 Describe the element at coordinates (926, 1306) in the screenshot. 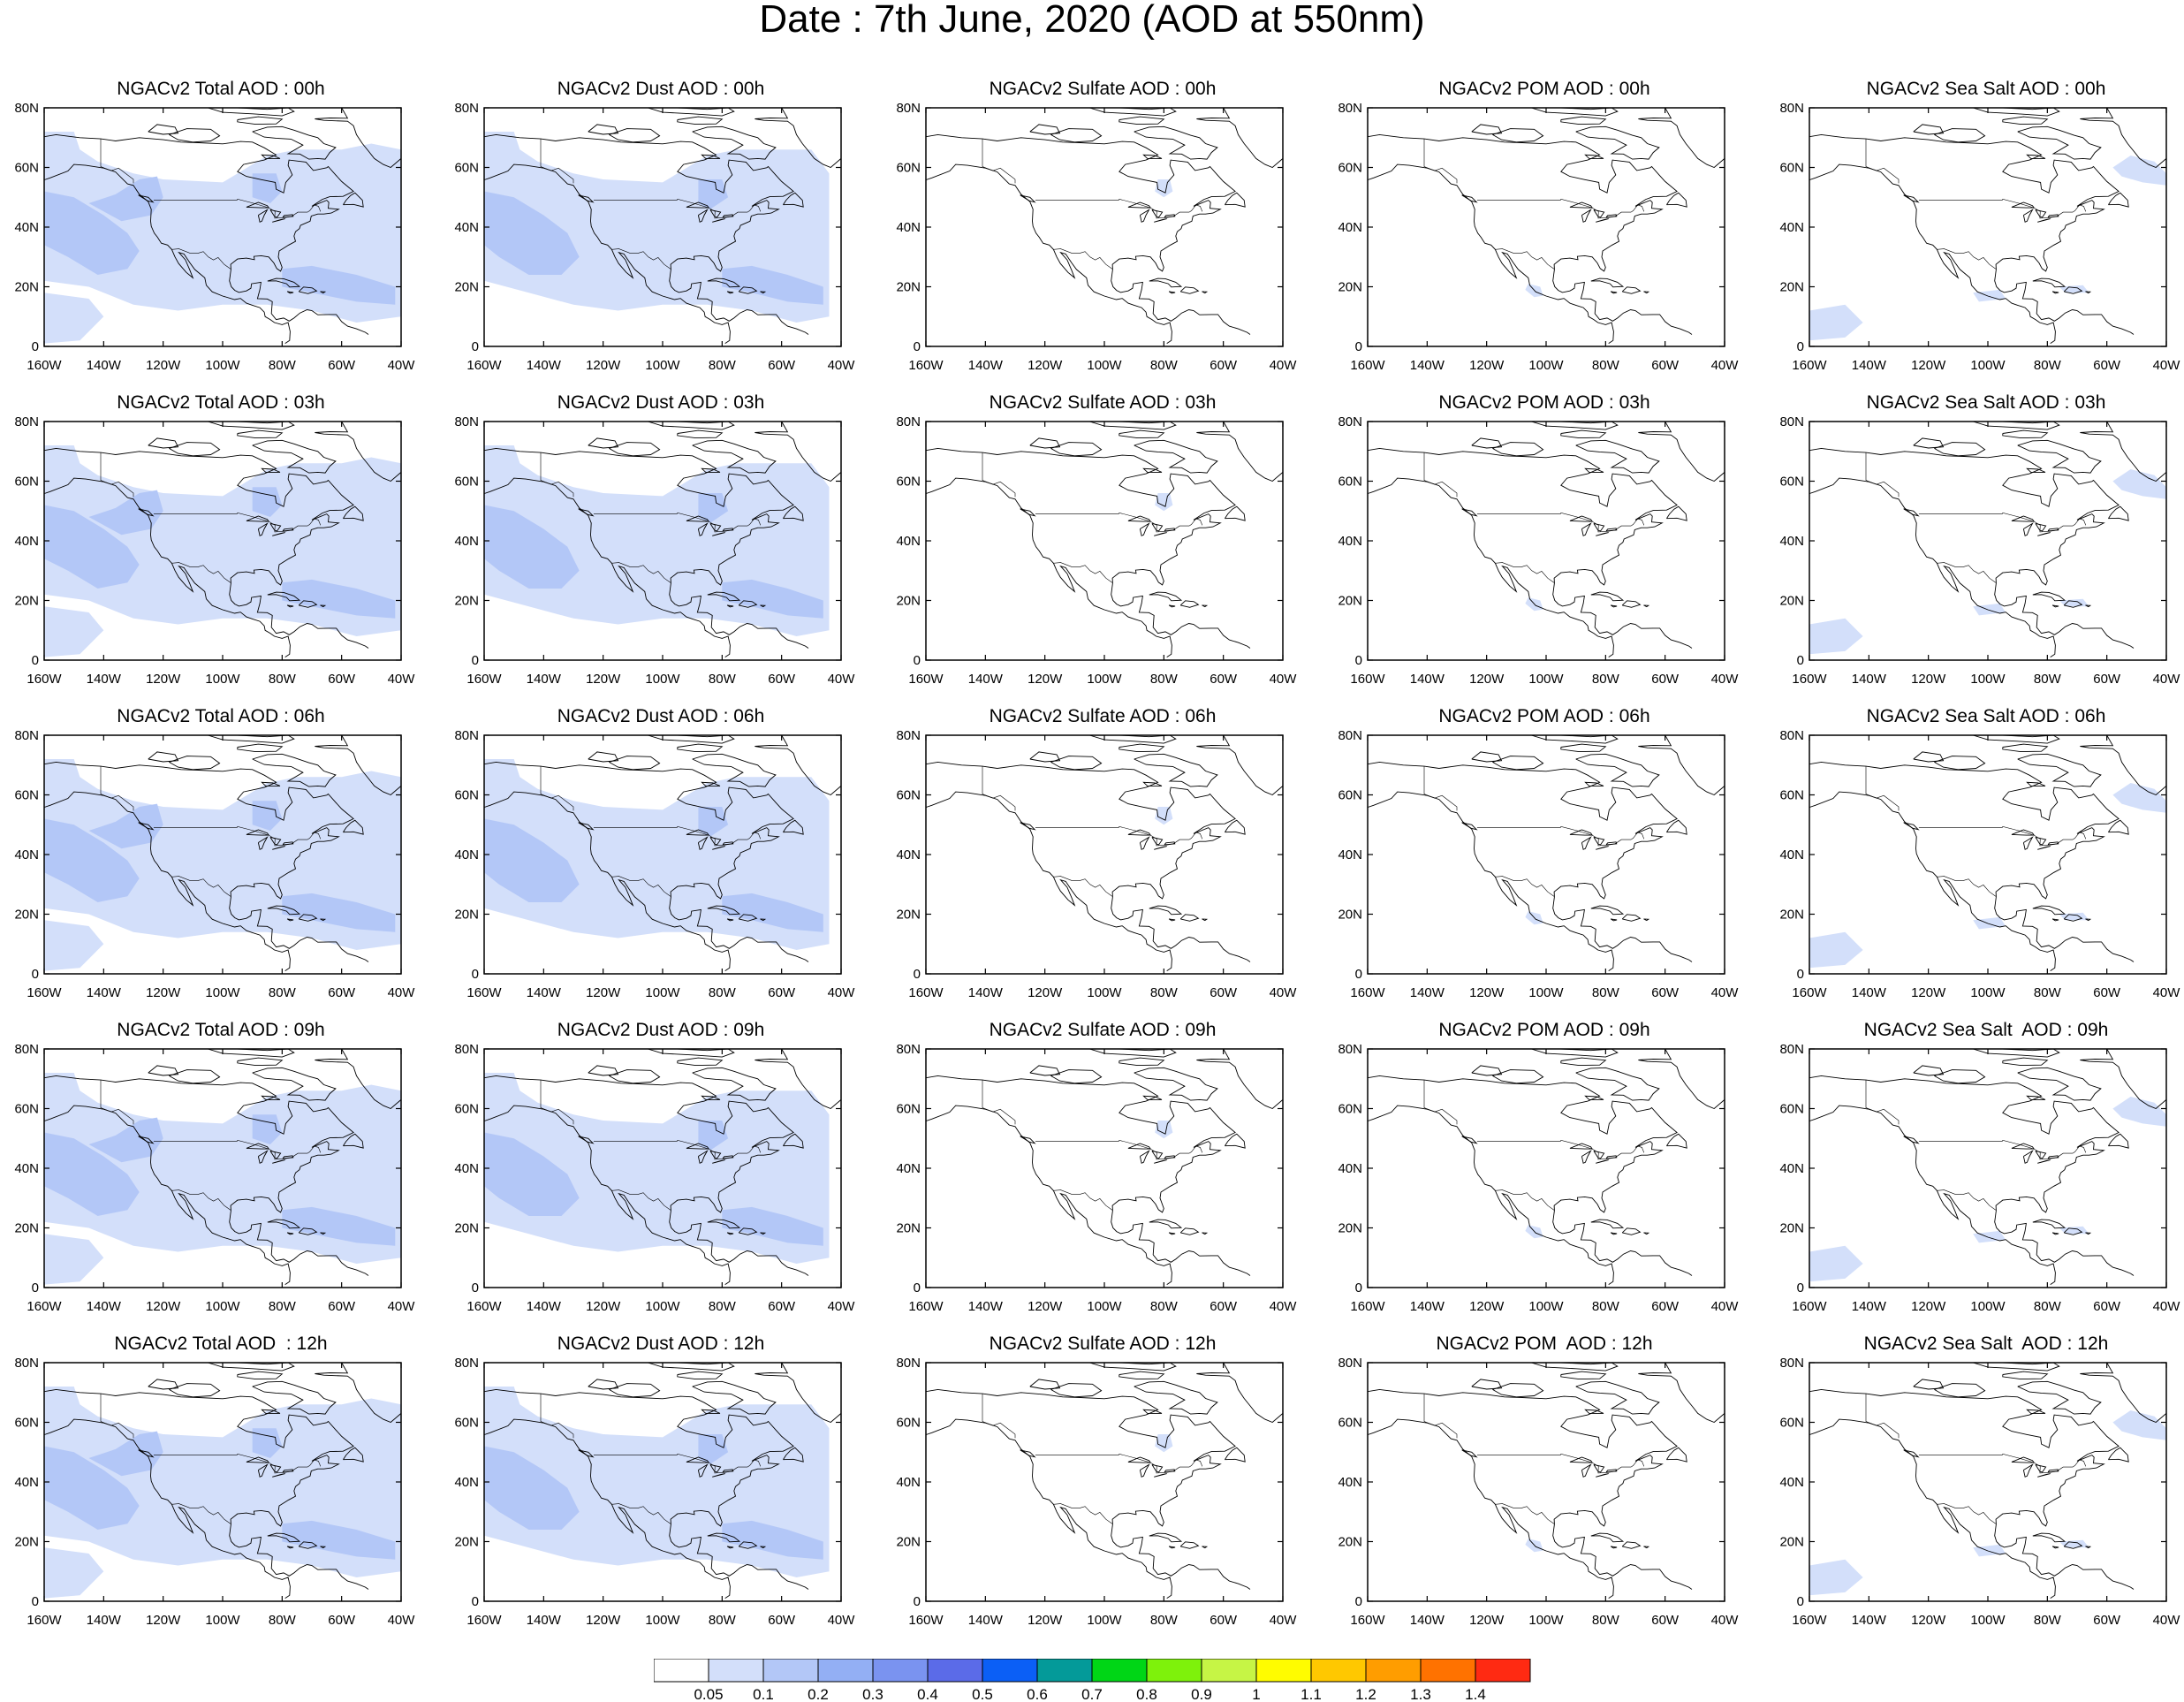

I see `lon-label: 160W` at that location.